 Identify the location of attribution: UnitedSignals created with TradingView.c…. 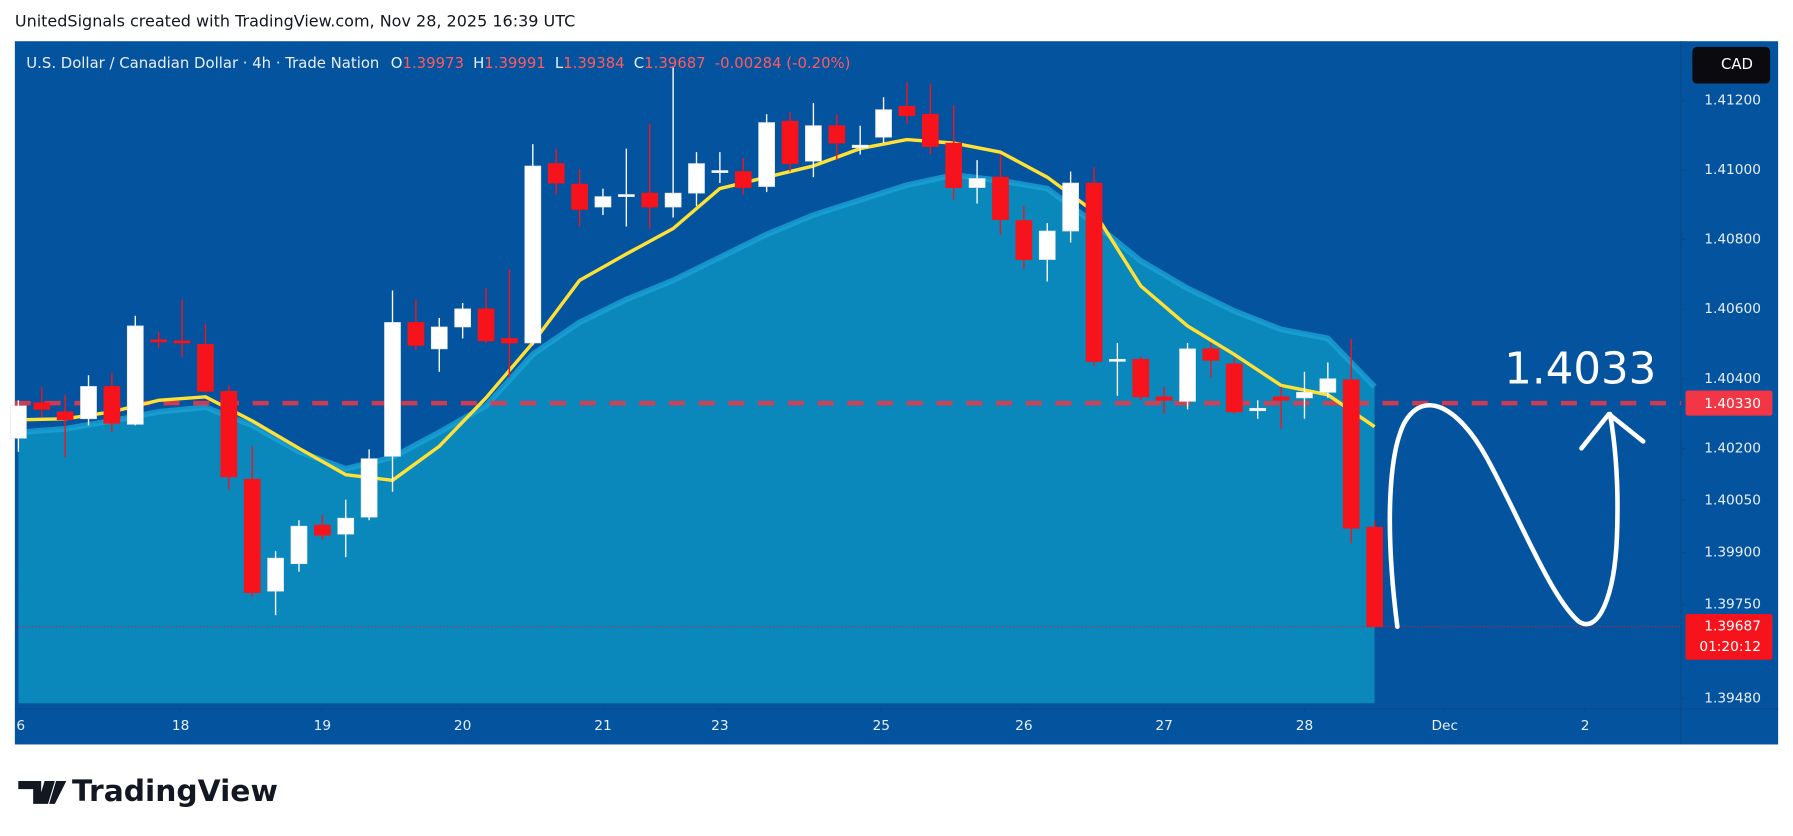
(295, 20).